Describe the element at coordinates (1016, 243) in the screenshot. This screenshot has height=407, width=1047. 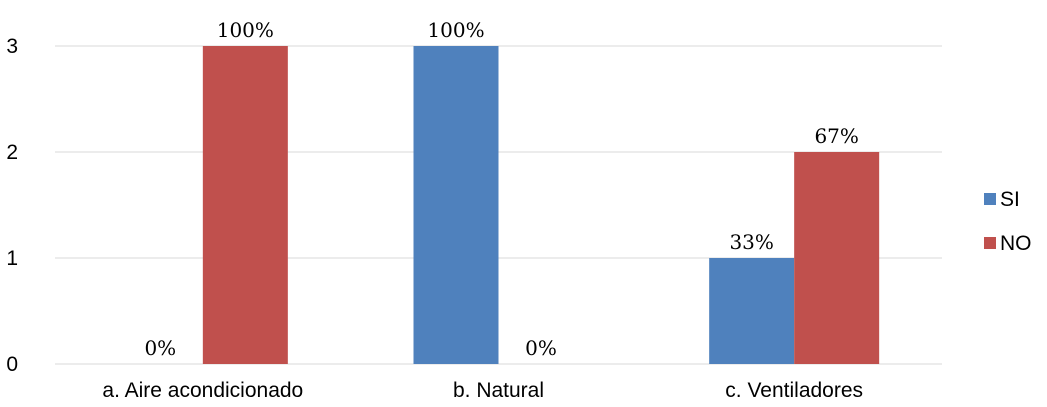
I see `legend-label-no: NO` at that location.